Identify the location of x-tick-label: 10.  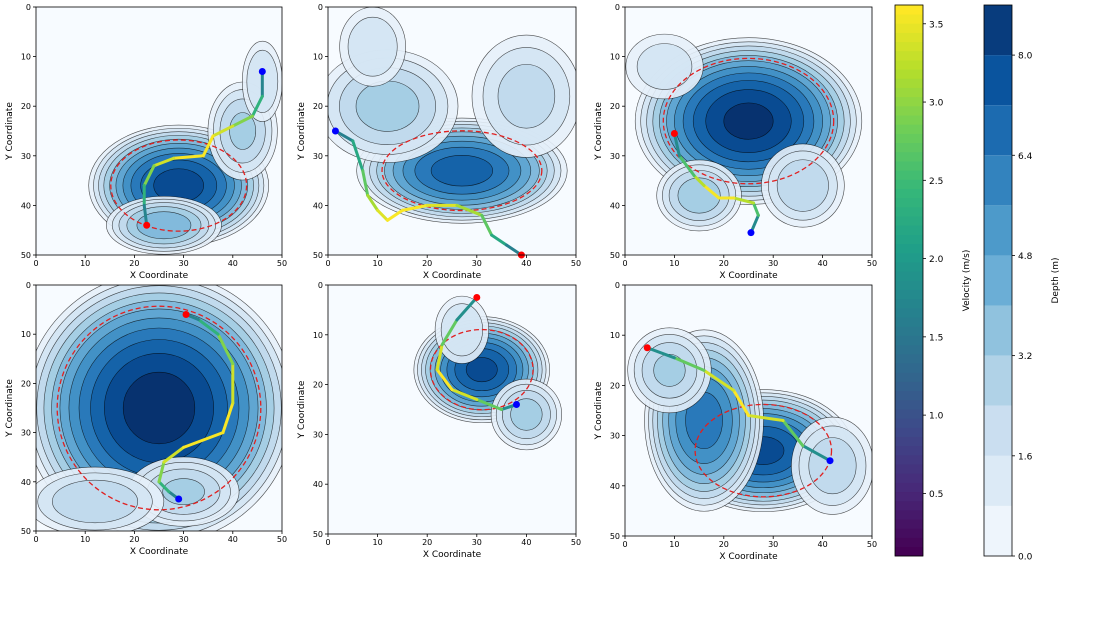
(378, 263).